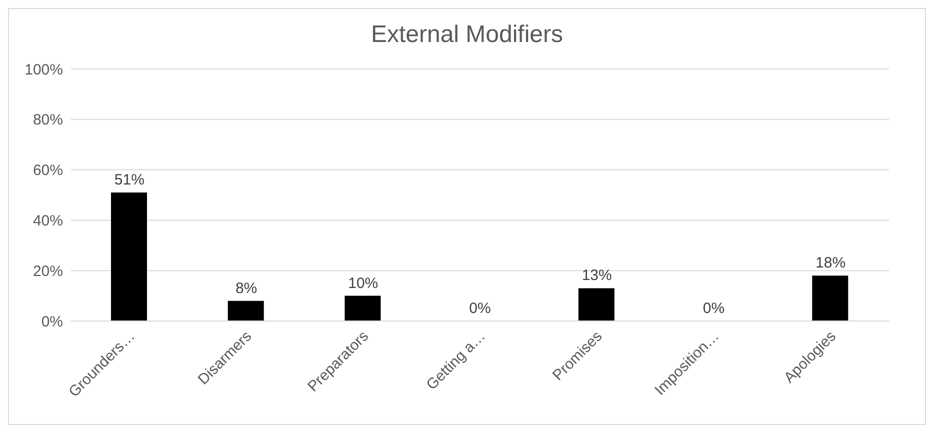 The width and height of the screenshot is (934, 433). What do you see at coordinates (43, 69) in the screenshot?
I see `y-tick-label: 100%` at bounding box center [43, 69].